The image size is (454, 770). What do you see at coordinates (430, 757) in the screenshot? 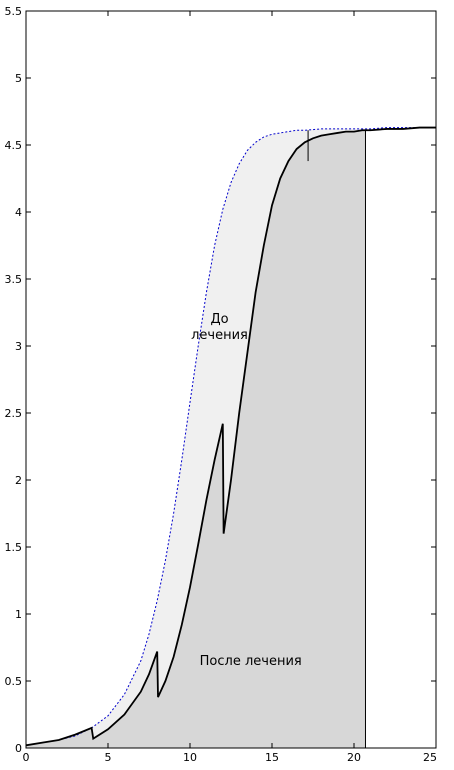
I see `x-tick-label: 25` at bounding box center [430, 757].